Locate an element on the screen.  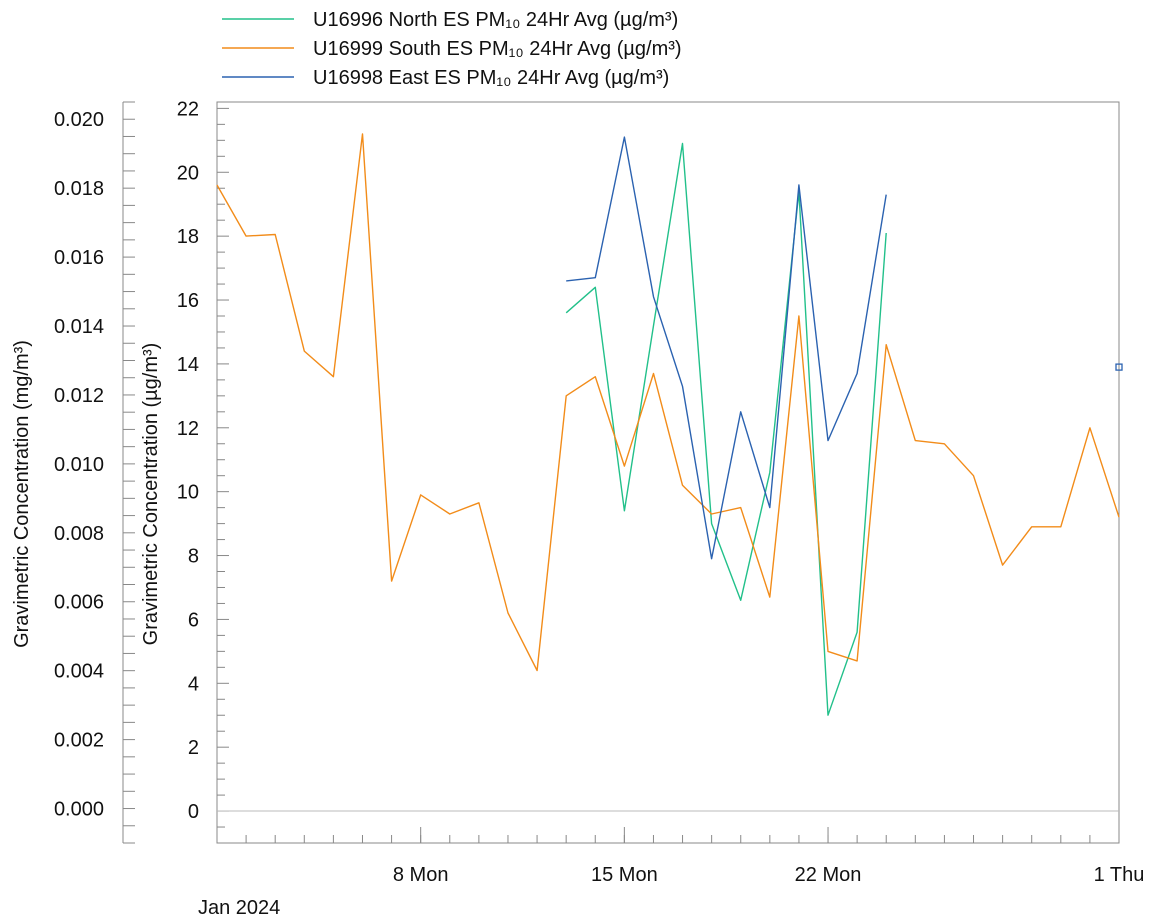
x-axis-tick-label: 22 Mon is located at coordinates (828, 875).